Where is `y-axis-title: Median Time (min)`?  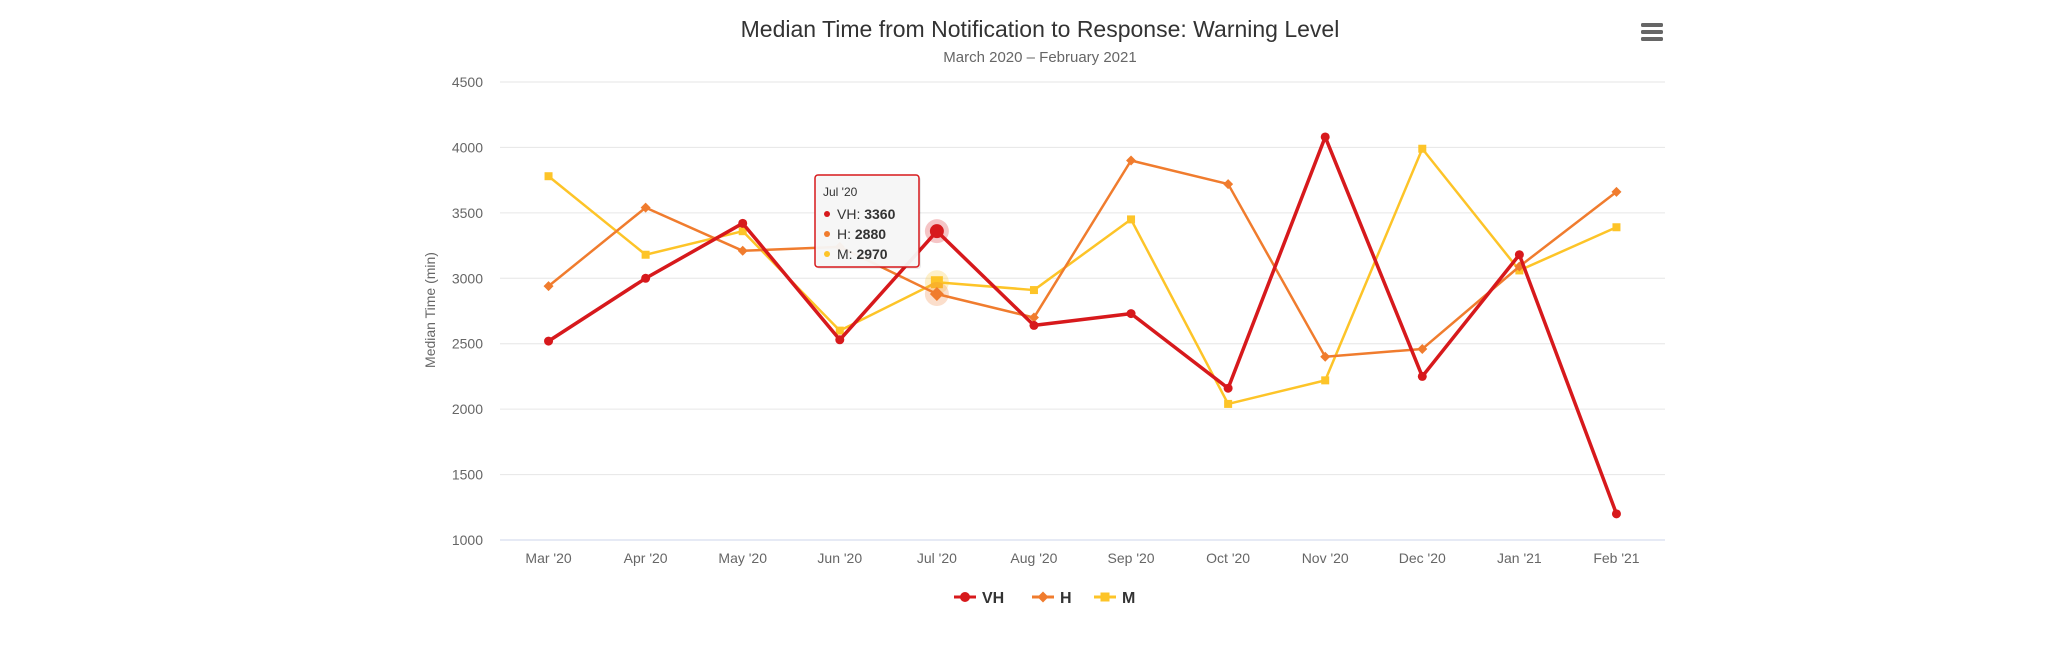 y-axis-title: Median Time (min) is located at coordinates (430, 310).